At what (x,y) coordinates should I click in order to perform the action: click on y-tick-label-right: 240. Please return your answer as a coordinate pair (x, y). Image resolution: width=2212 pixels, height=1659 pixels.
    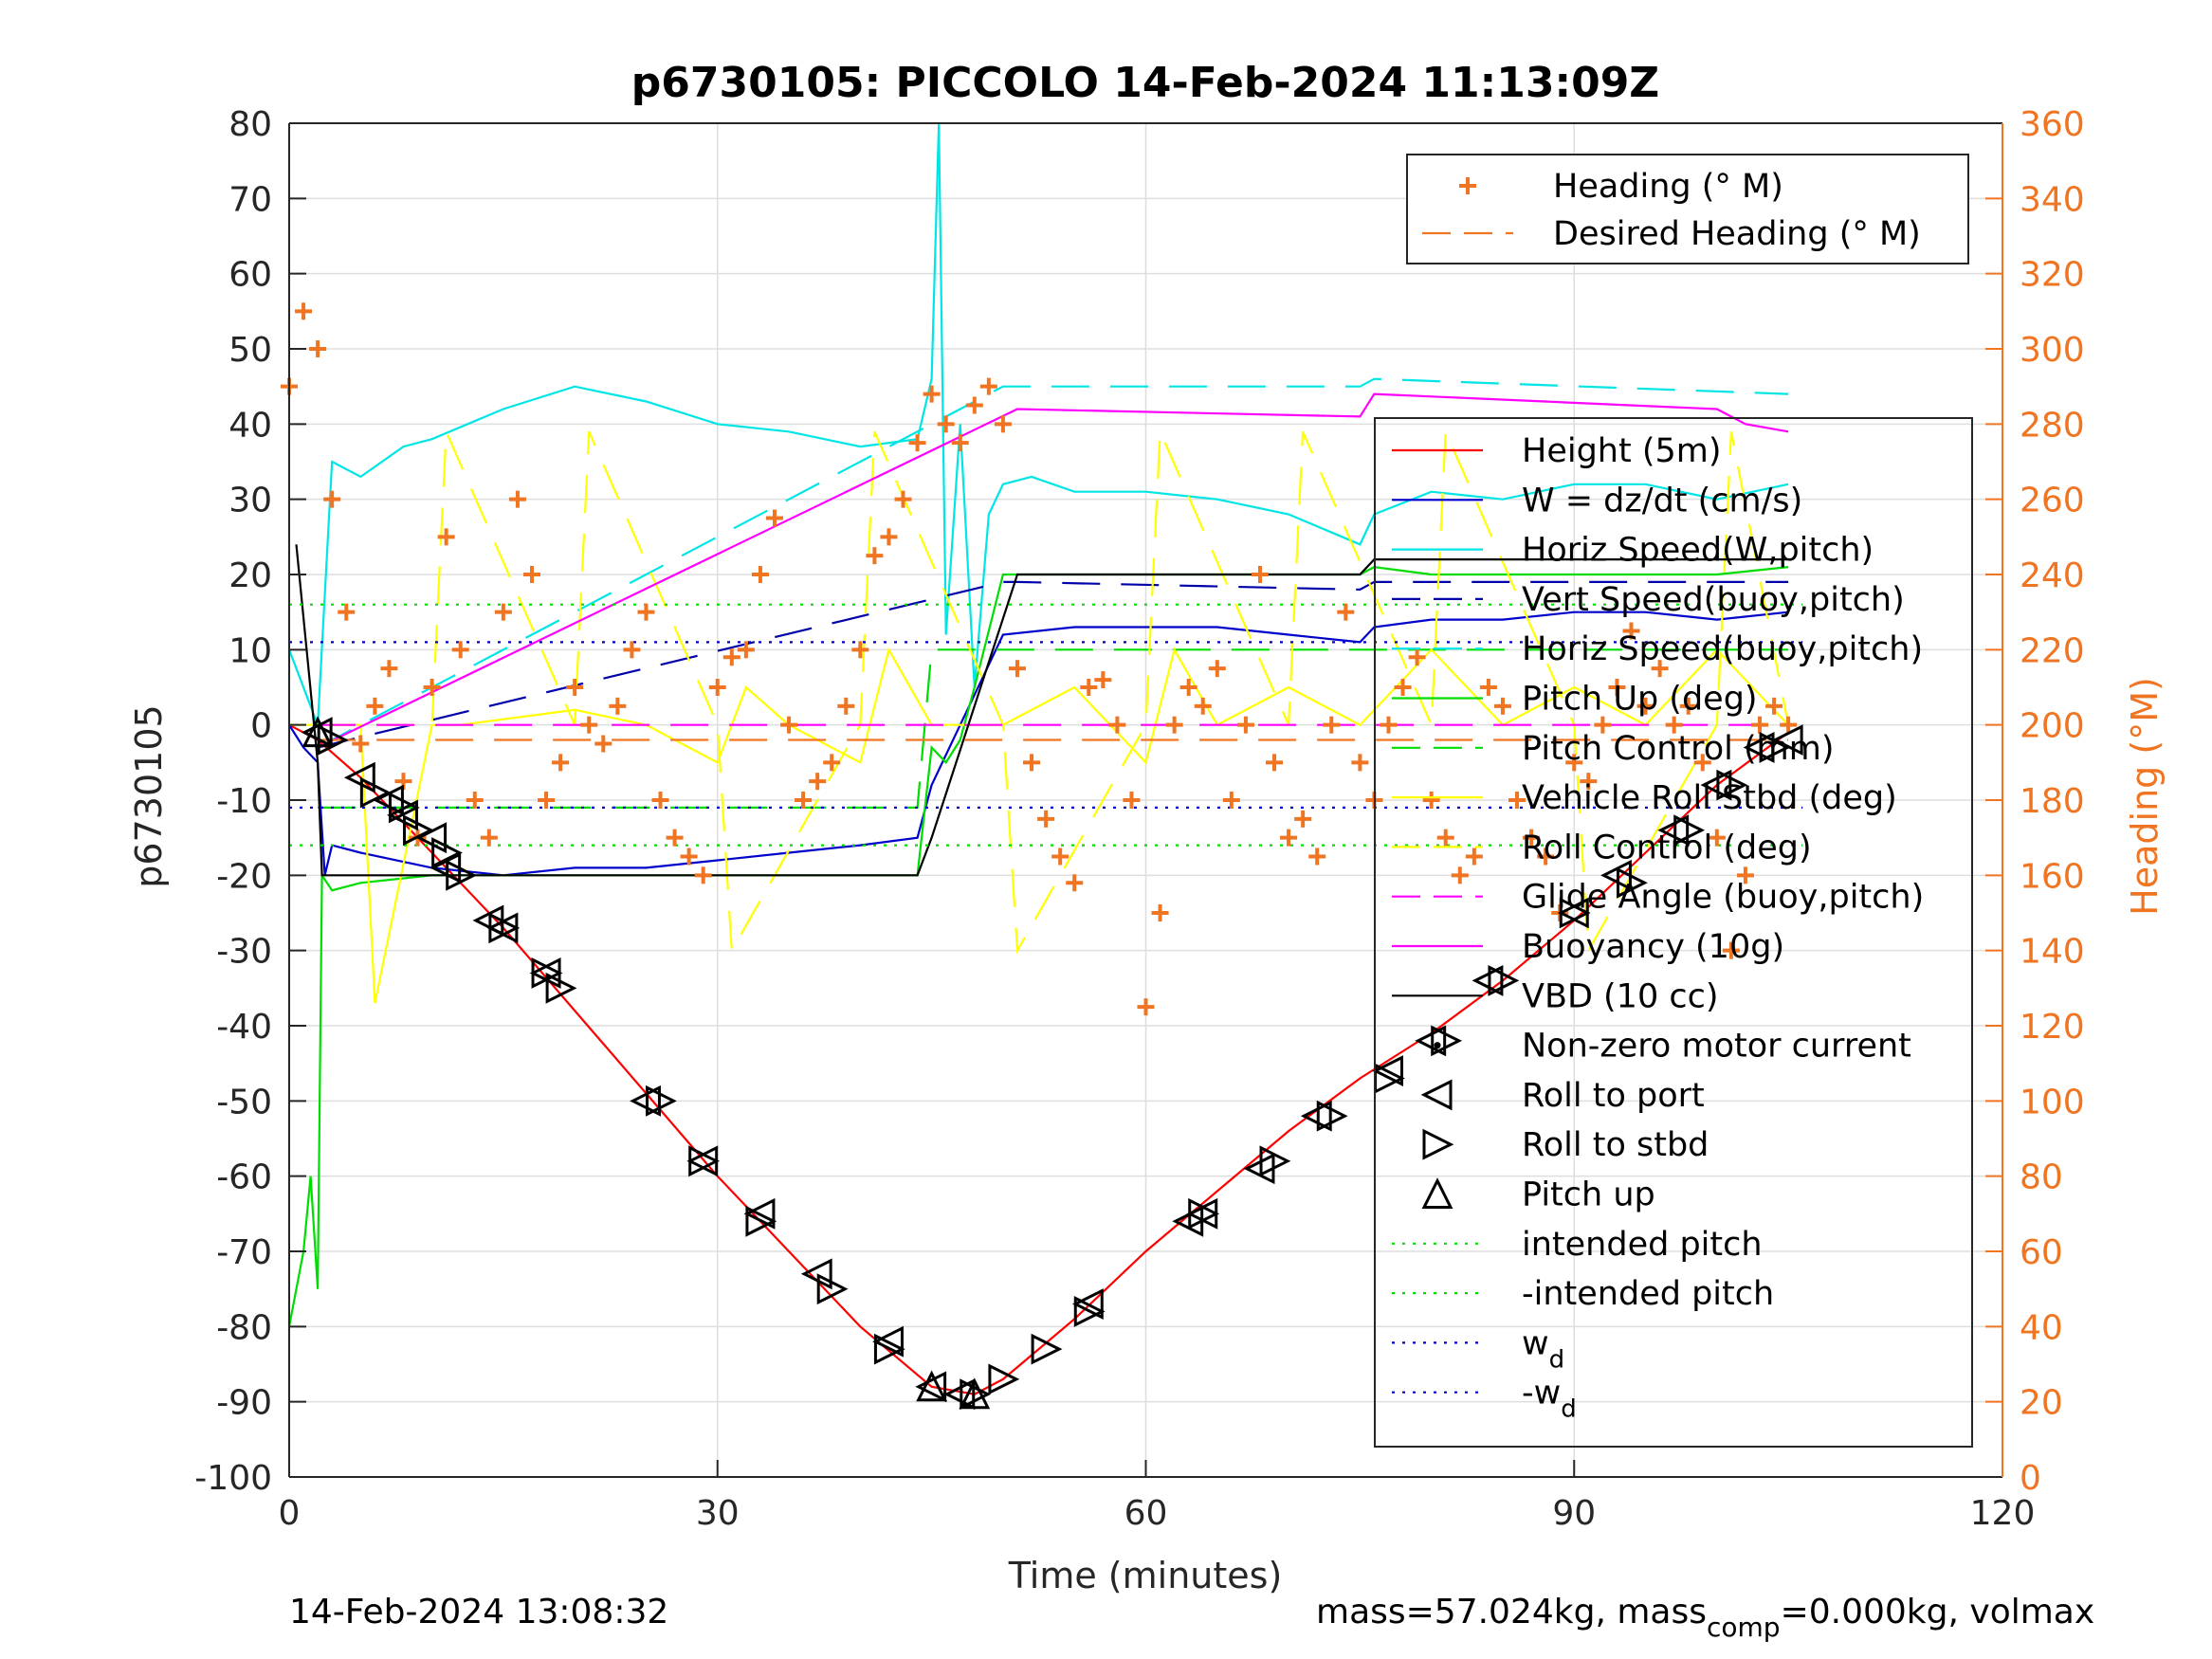
    Looking at the image, I should click on (2052, 575).